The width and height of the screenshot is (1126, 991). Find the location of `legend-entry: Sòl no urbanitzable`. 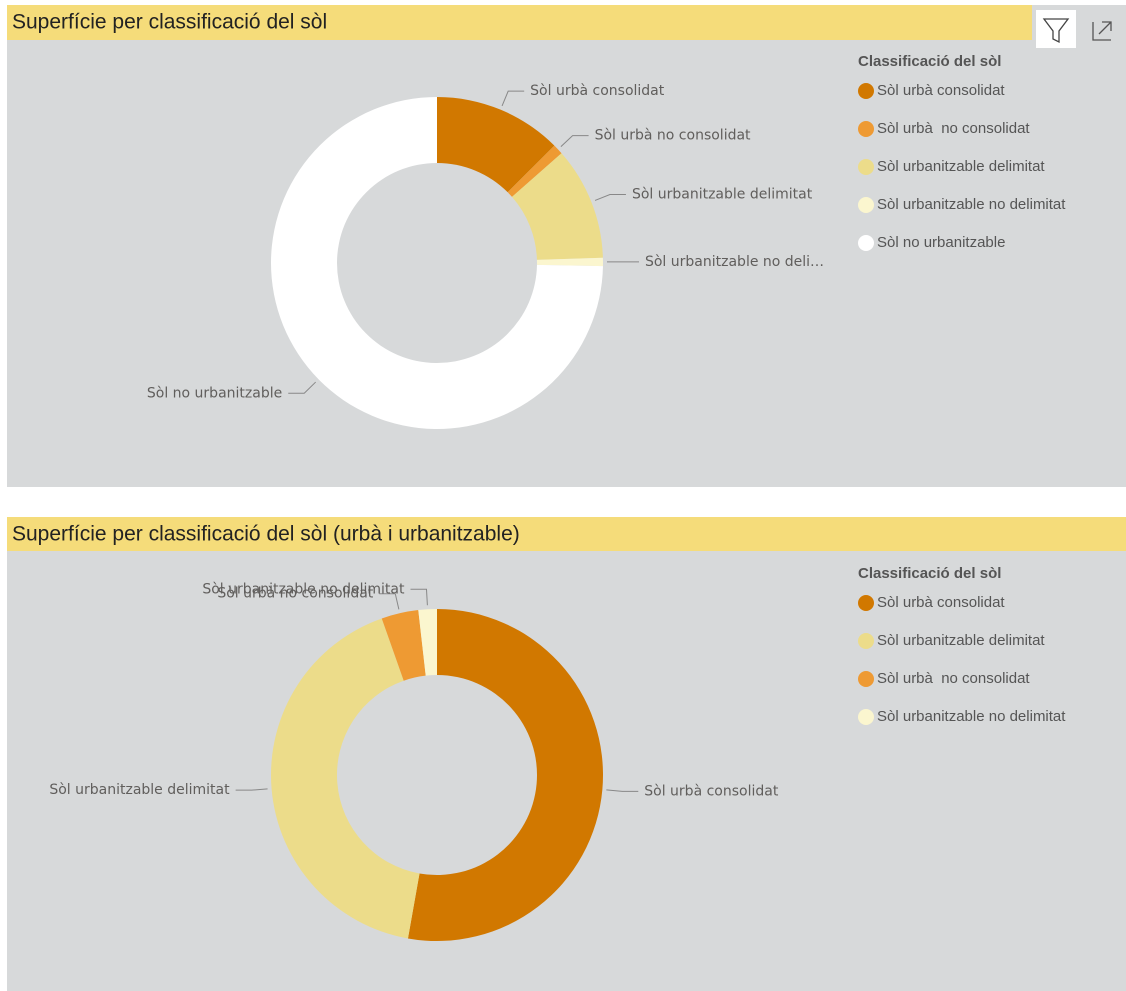

legend-entry: Sòl no urbanitzable is located at coordinates (941, 242).